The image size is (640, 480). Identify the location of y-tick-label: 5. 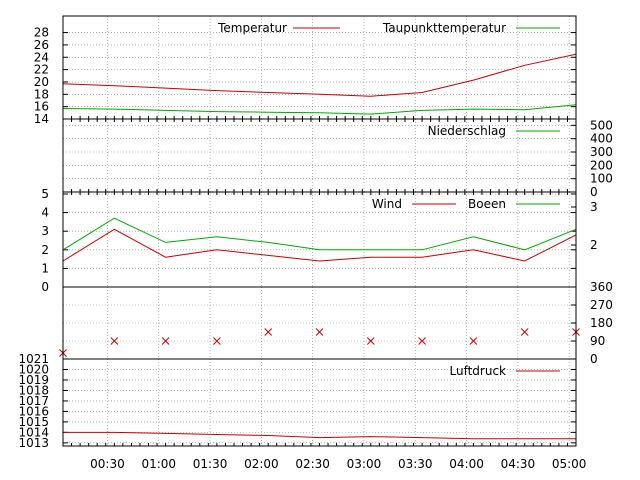
(45, 194).